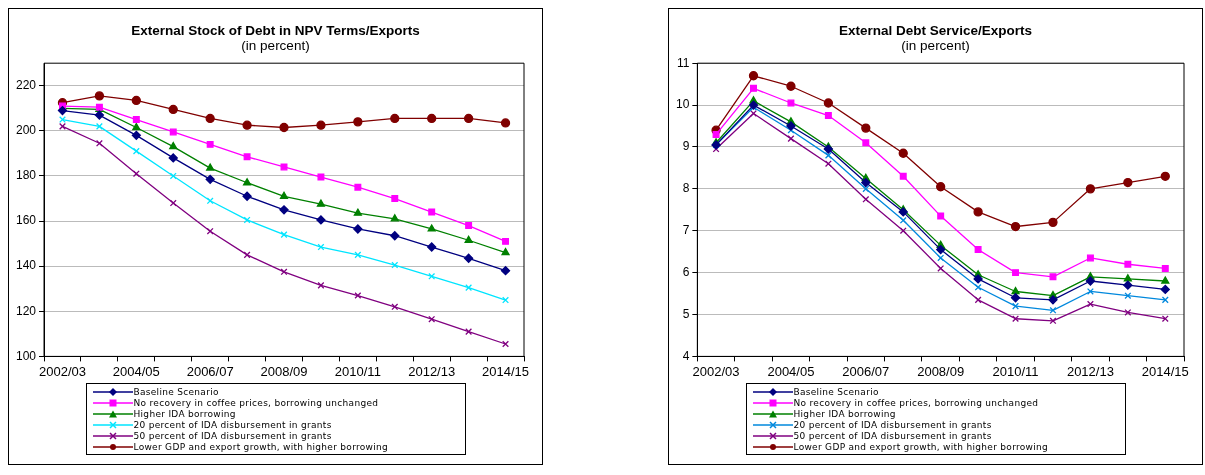 The width and height of the screenshot is (1205, 475). What do you see at coordinates (275, 30) in the screenshot?
I see `chart-title: External Stock of Debt in NPV Terms/Exports` at bounding box center [275, 30].